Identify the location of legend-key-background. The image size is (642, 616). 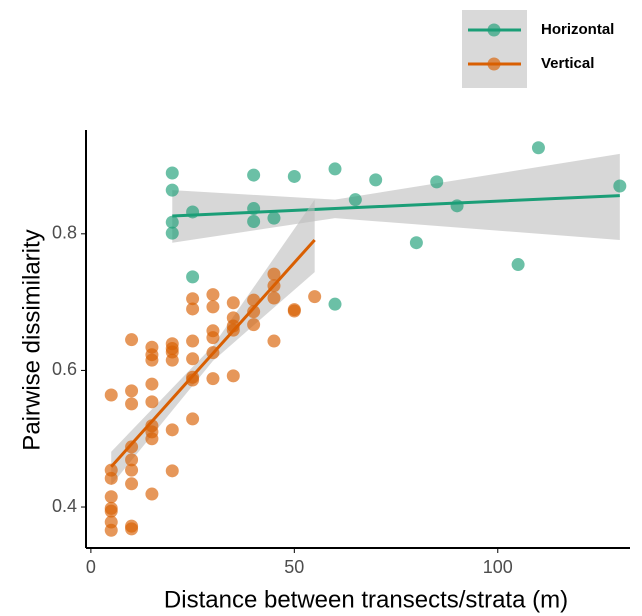
(494, 49).